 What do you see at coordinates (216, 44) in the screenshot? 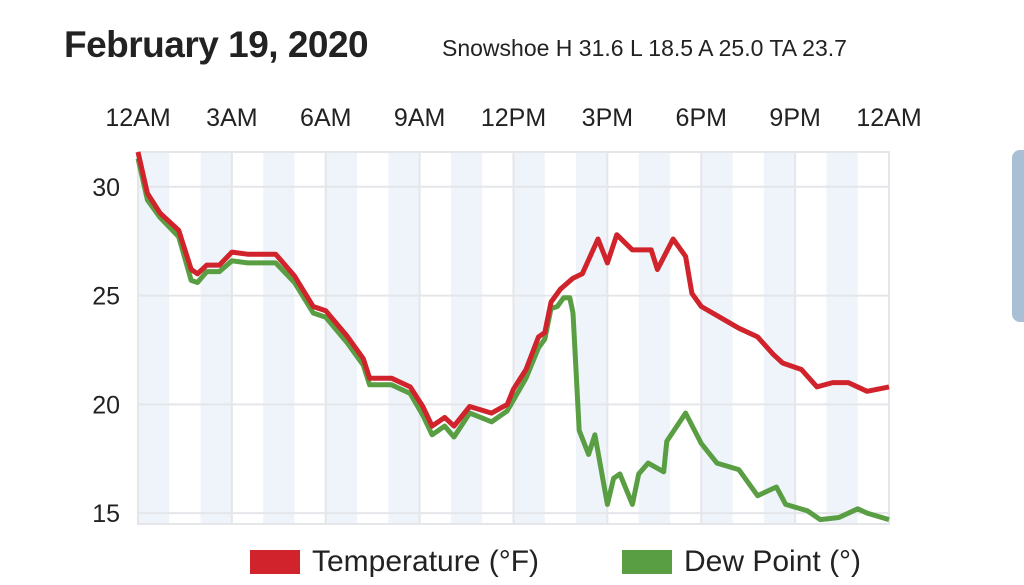
I see `chart-title: February 19, 2020` at bounding box center [216, 44].